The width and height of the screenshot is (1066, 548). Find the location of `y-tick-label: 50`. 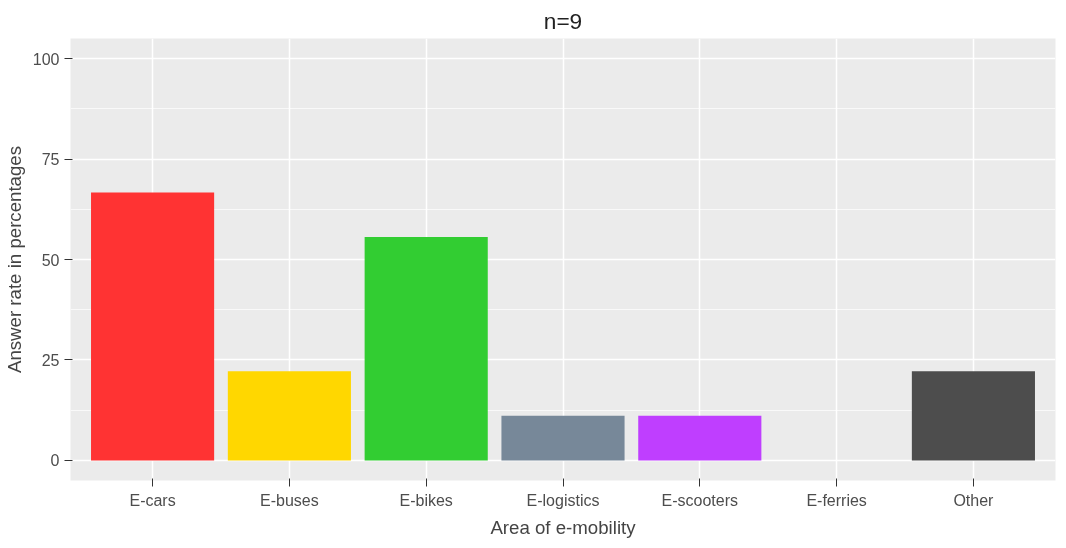

y-tick-label: 50 is located at coordinates (50, 260).